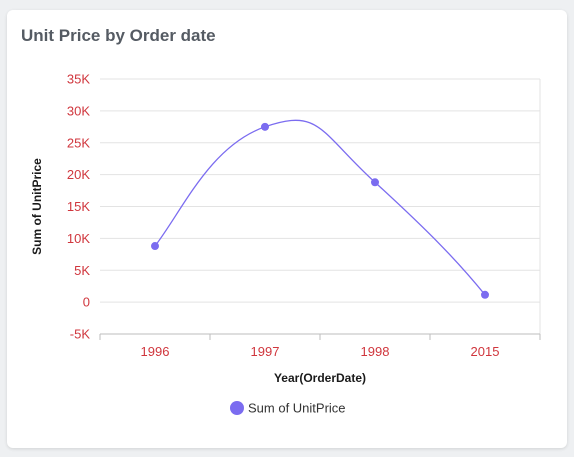  I want to click on y-axis-ticks: -5K 0 5K 10K 15K 20K 25K 30K 35K, so click(78, 207).